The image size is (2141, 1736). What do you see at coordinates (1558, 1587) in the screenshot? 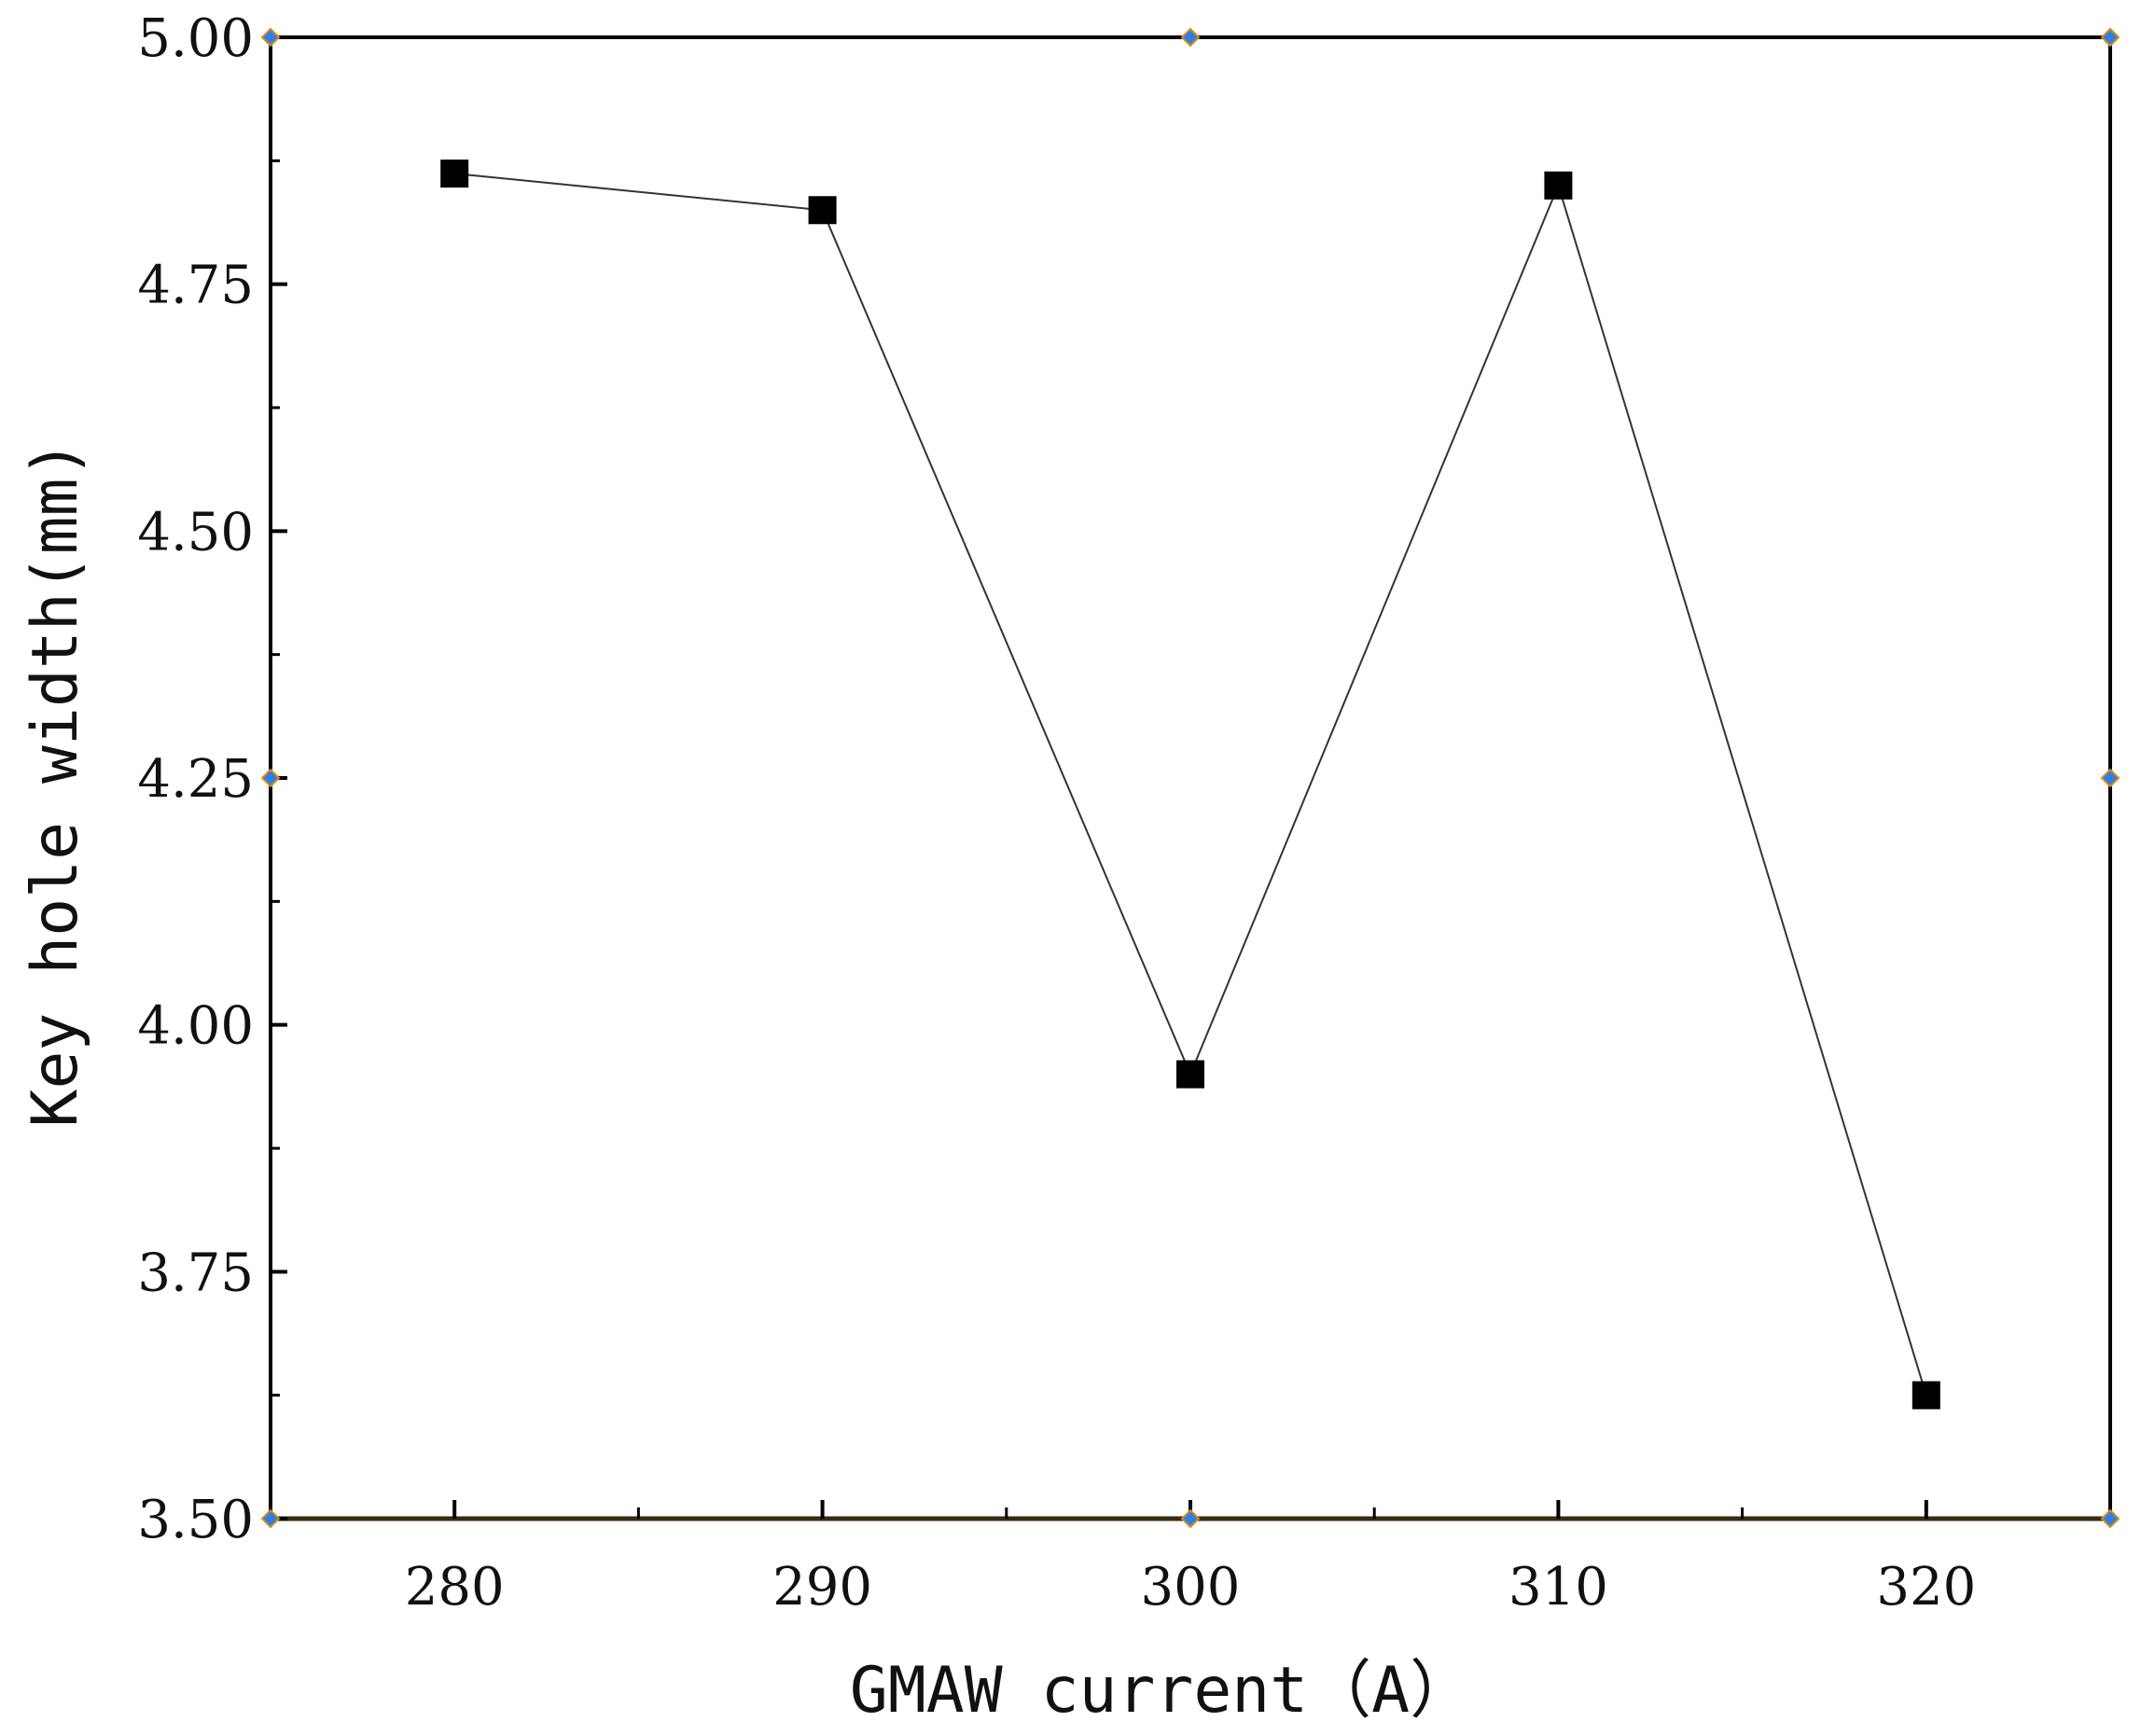
I see `x-tick-label: 310` at bounding box center [1558, 1587].